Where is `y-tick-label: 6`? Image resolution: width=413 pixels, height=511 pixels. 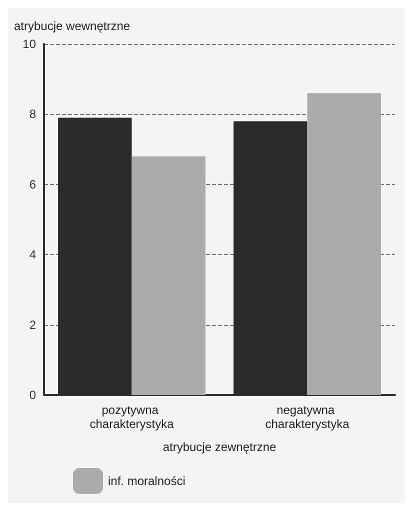 y-tick-label: 6 is located at coordinates (32, 184).